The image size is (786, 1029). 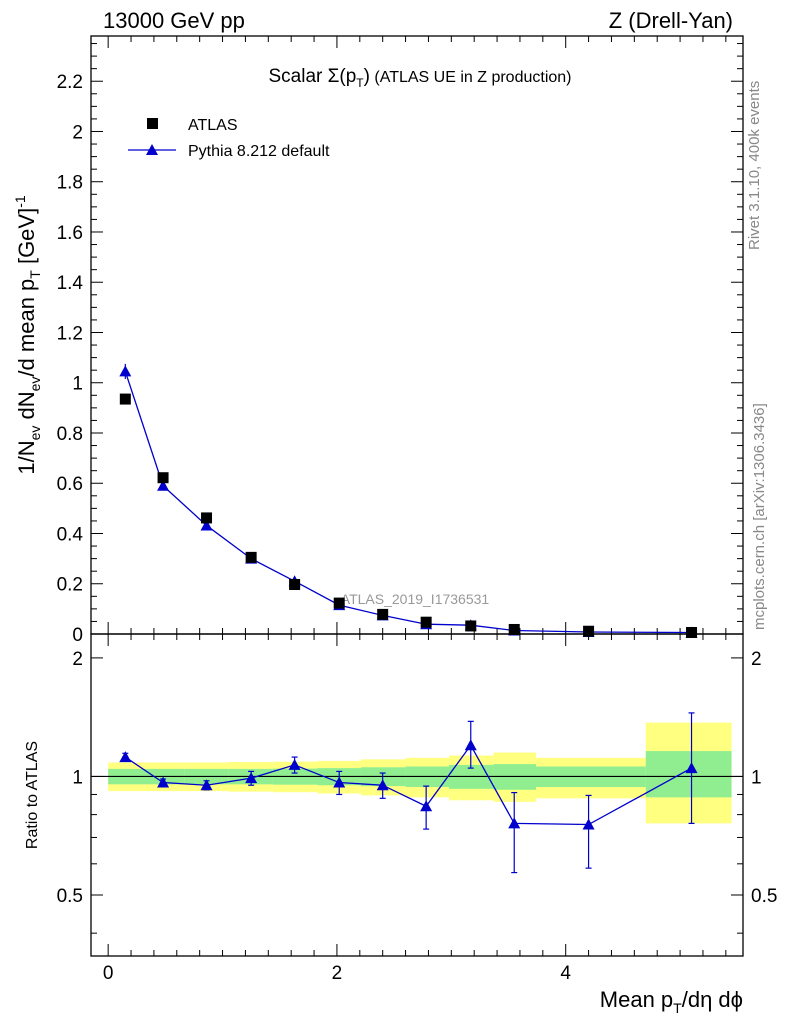 I want to click on ratio-ytick-label-right: 0.5, so click(x=764, y=896).